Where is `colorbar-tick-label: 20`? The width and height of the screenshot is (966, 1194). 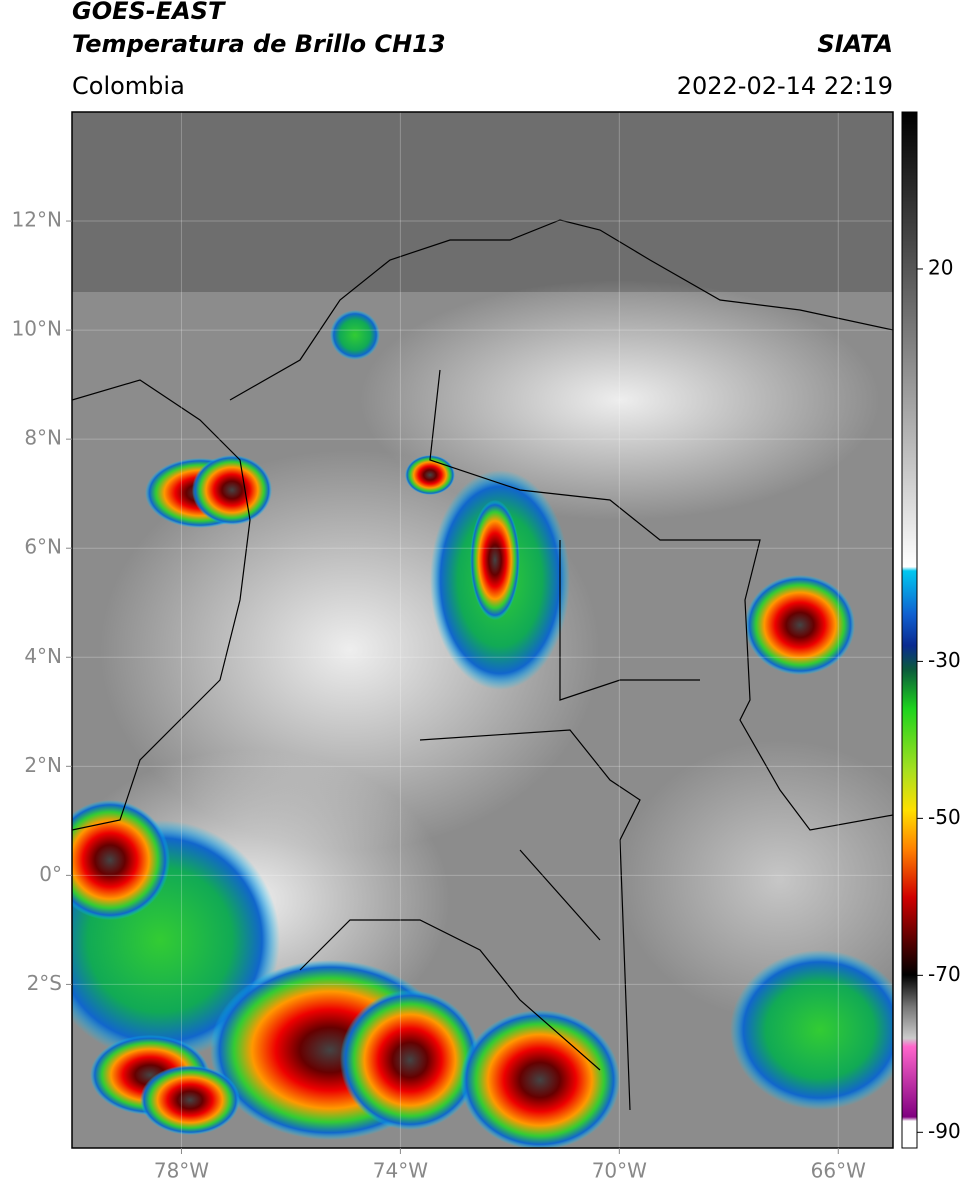
colorbar-tick-label: 20 is located at coordinates (940, 267).